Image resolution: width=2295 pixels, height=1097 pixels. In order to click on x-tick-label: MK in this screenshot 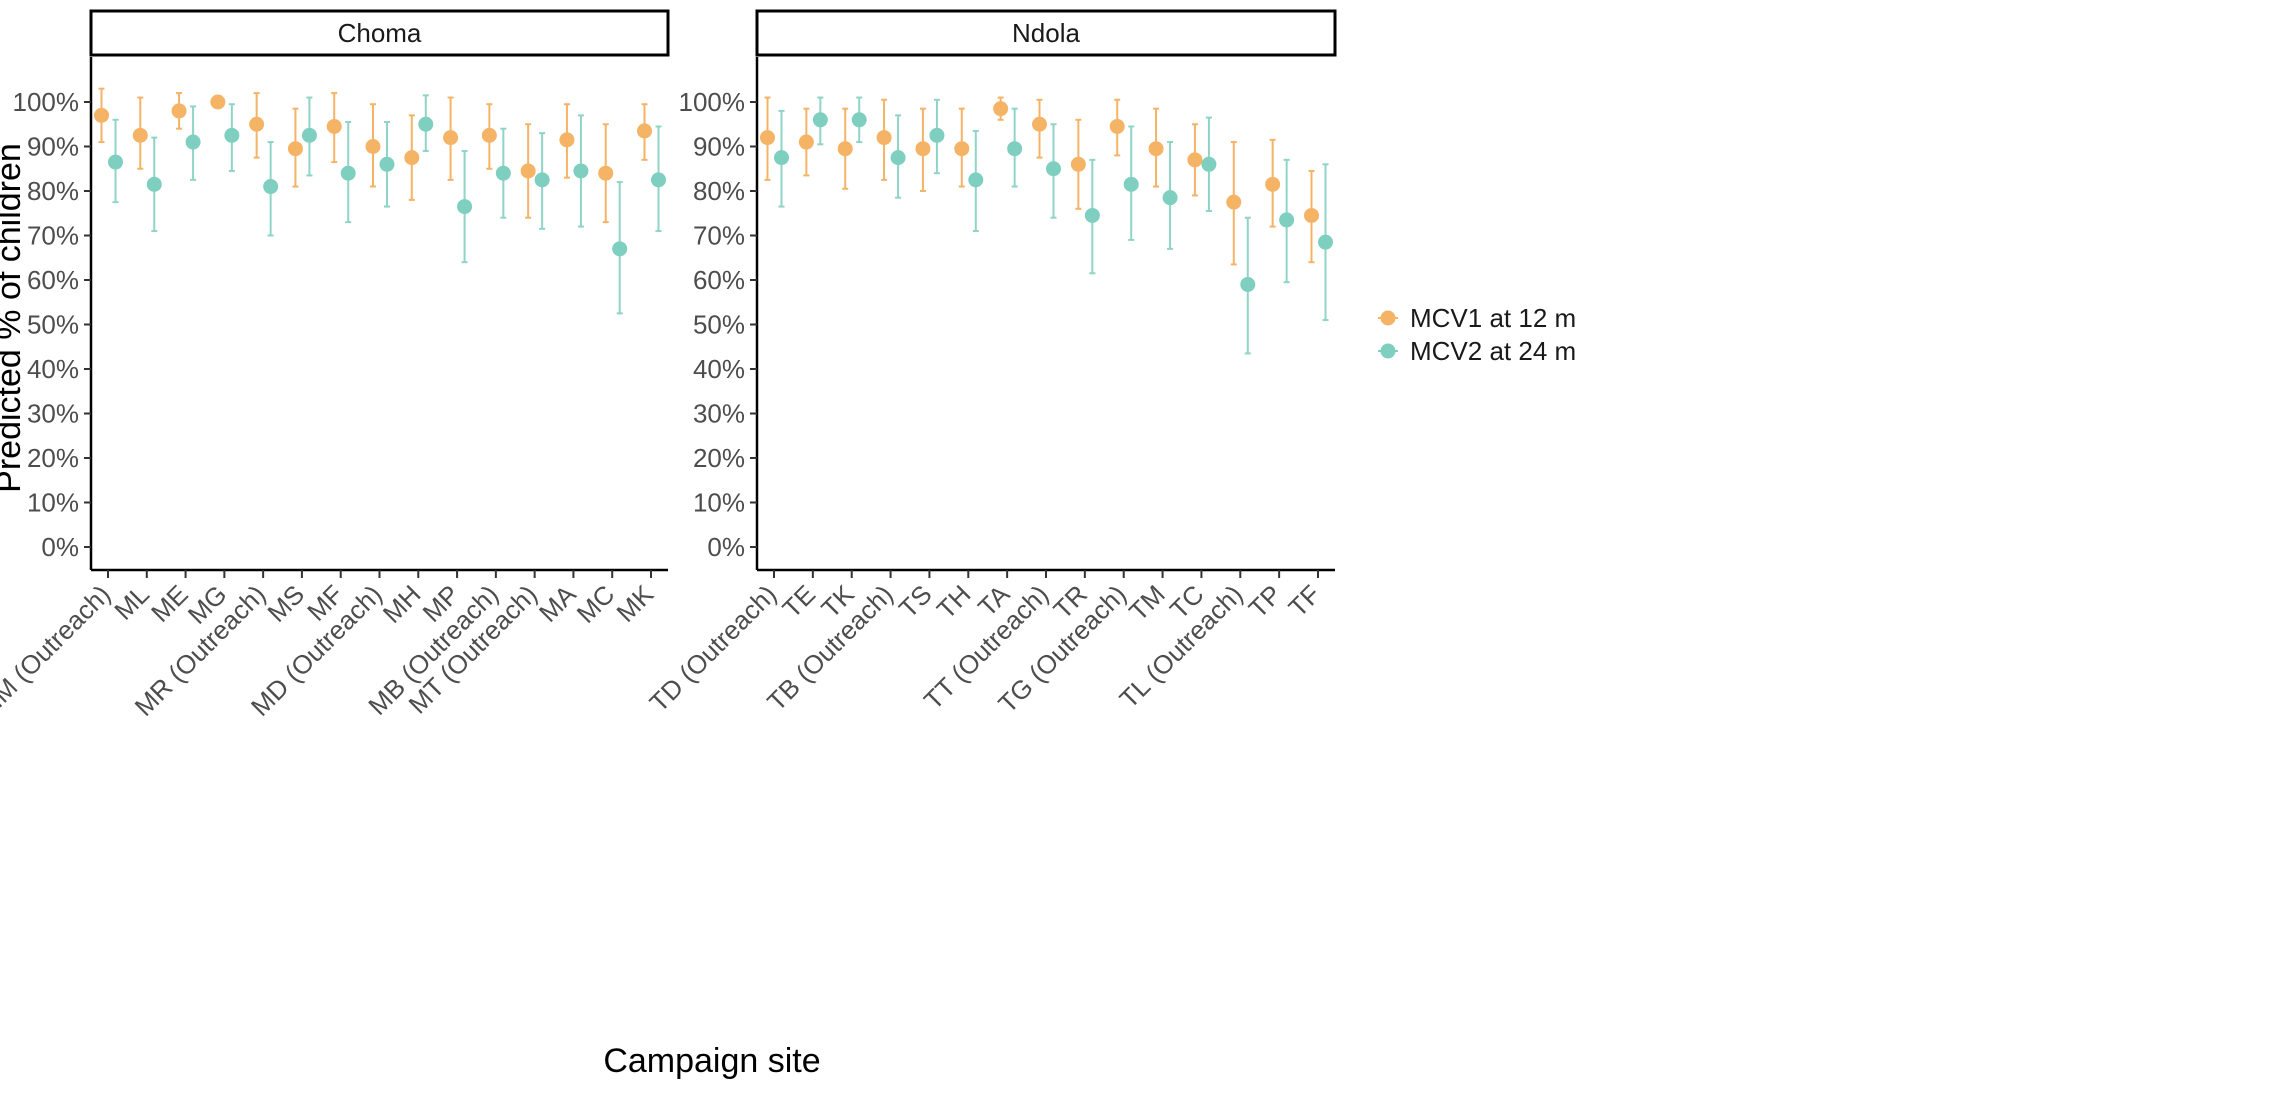, I will do `click(634, 603)`.